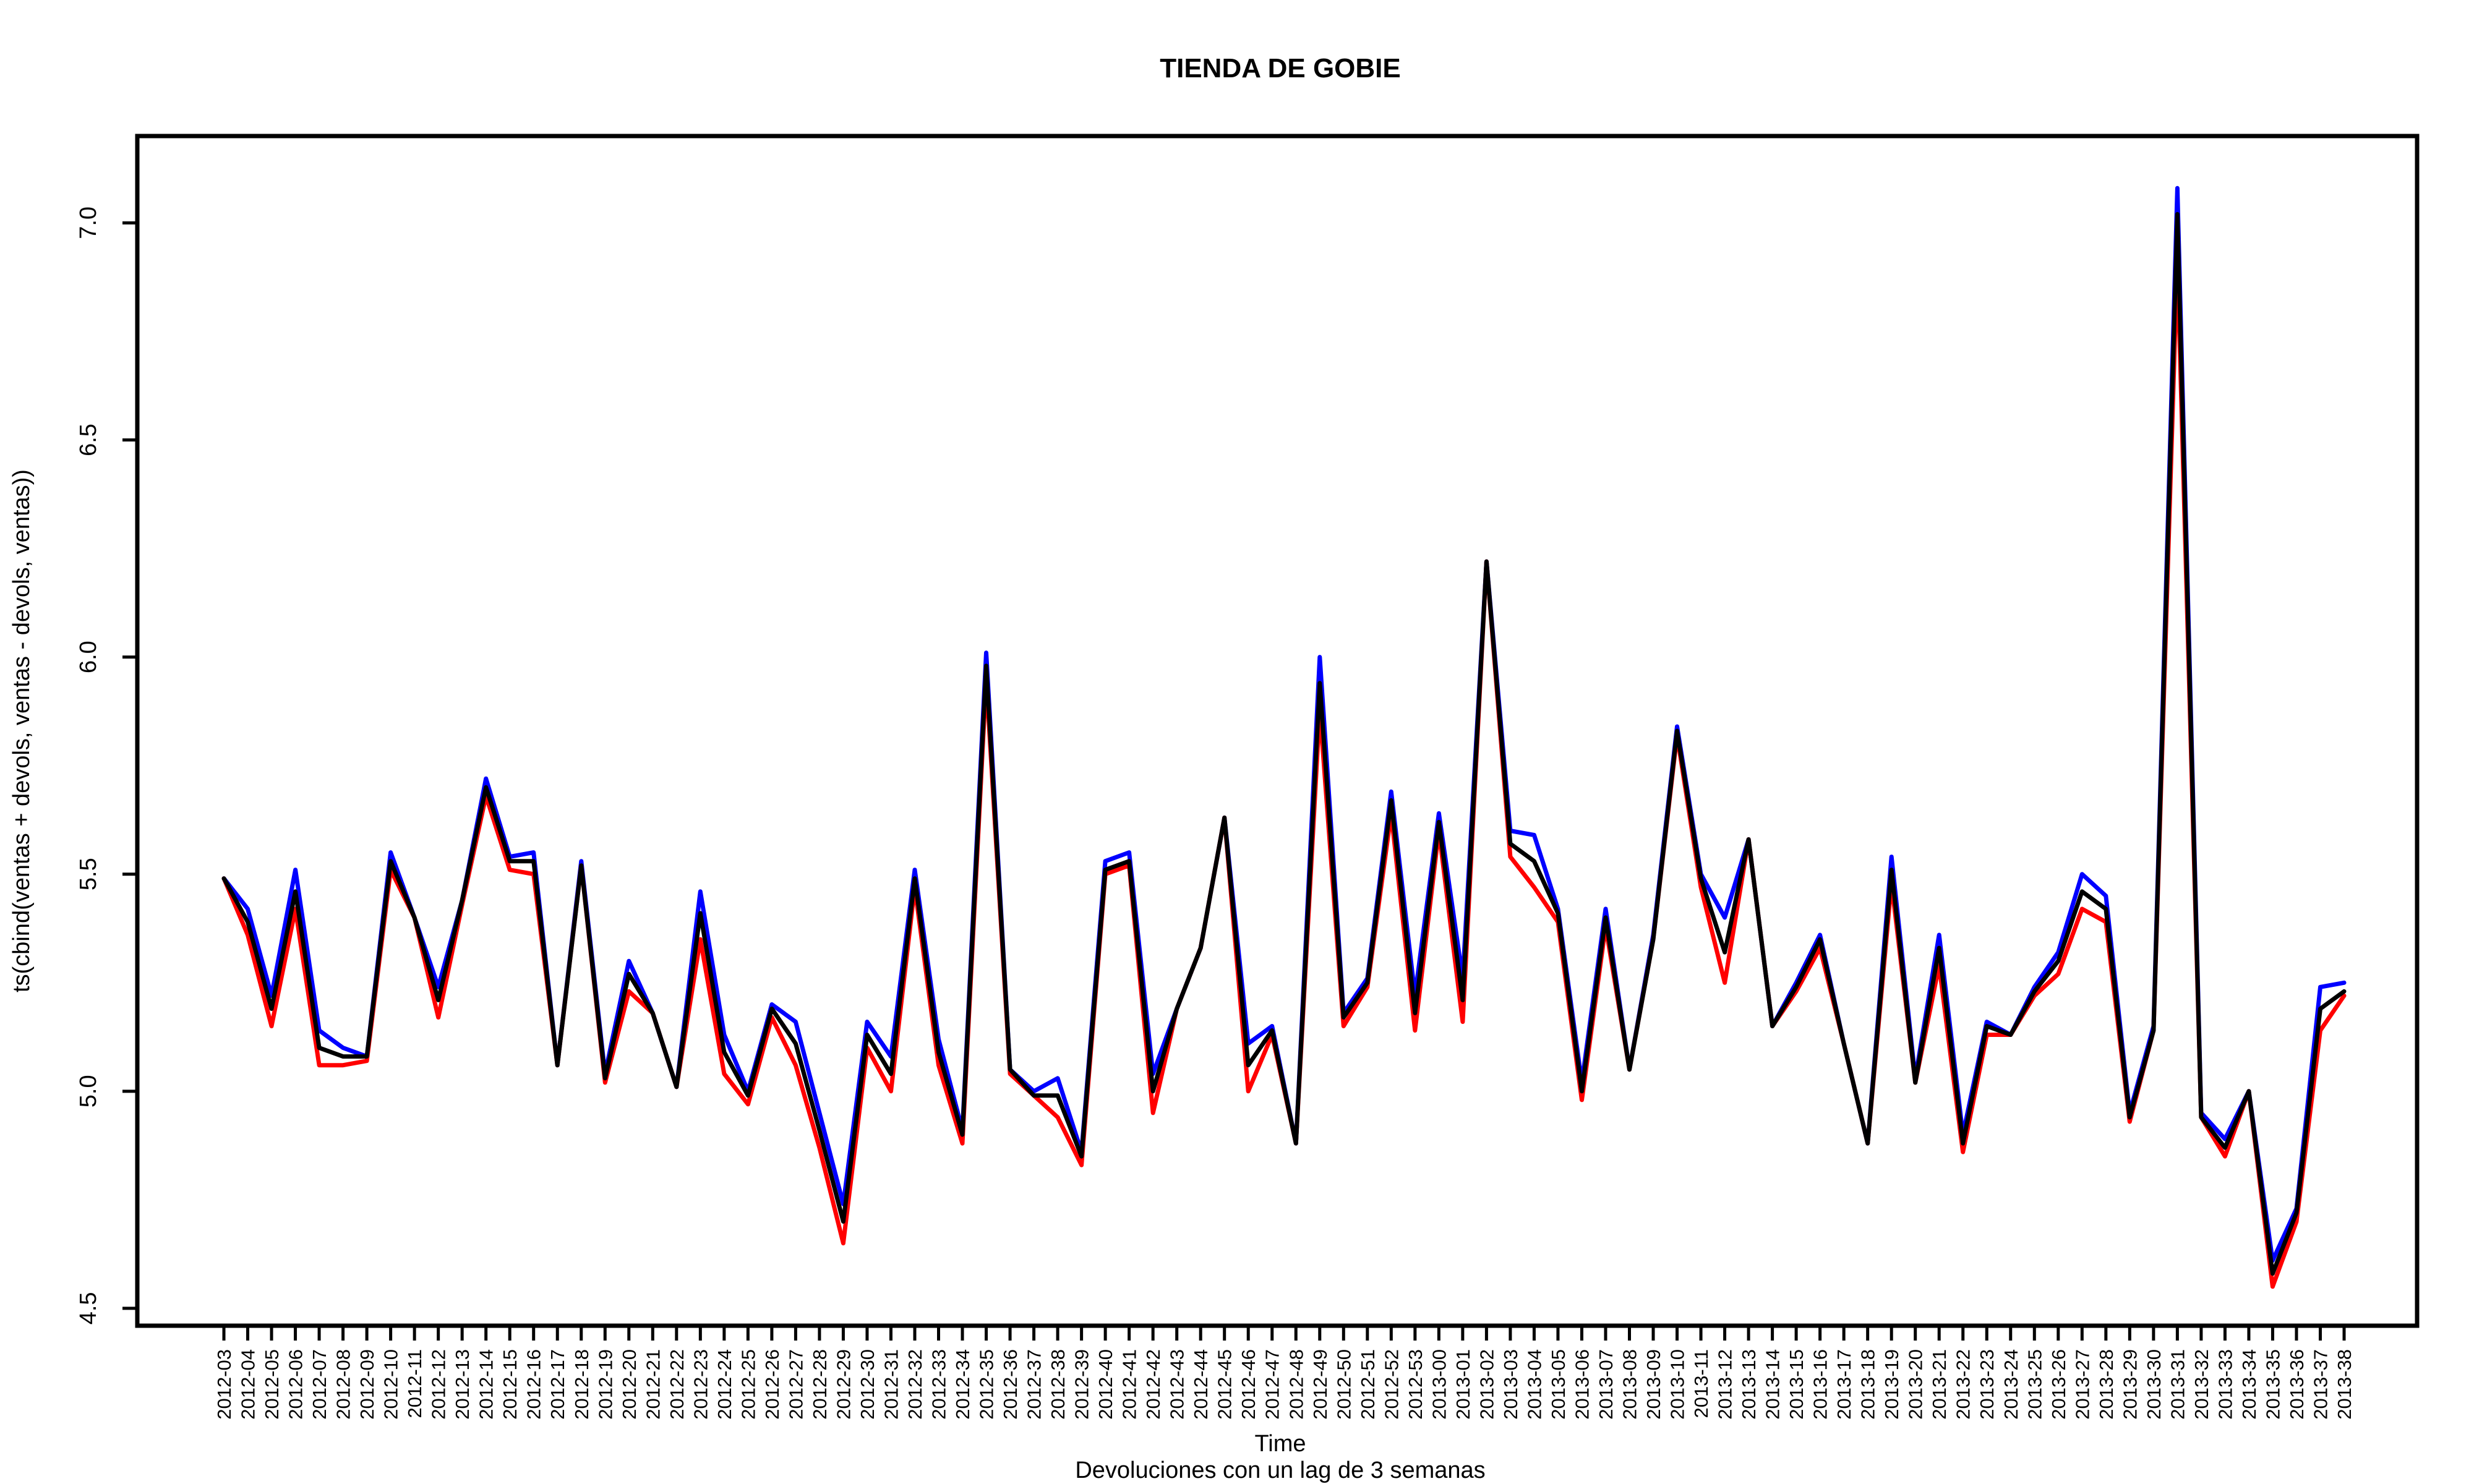 This screenshot has width=2474, height=1484. I want to click on x-tick-label: 2012-12, so click(439, 1384).